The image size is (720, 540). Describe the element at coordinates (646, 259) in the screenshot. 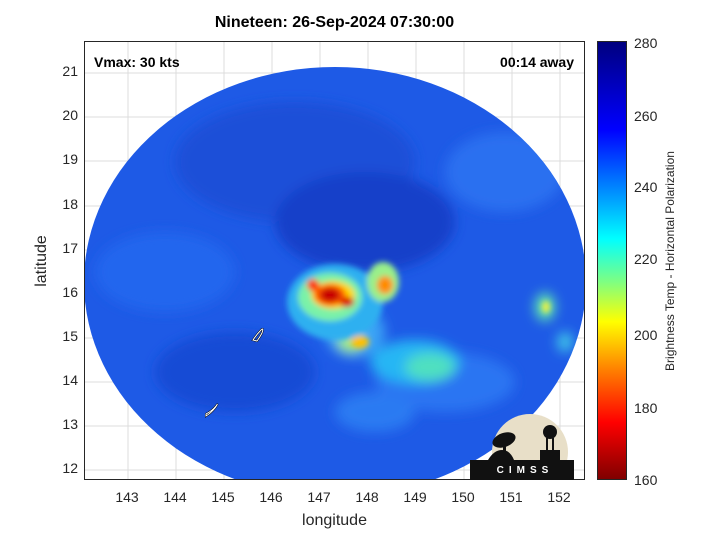

I see `colorbar-tick-label: 220` at that location.